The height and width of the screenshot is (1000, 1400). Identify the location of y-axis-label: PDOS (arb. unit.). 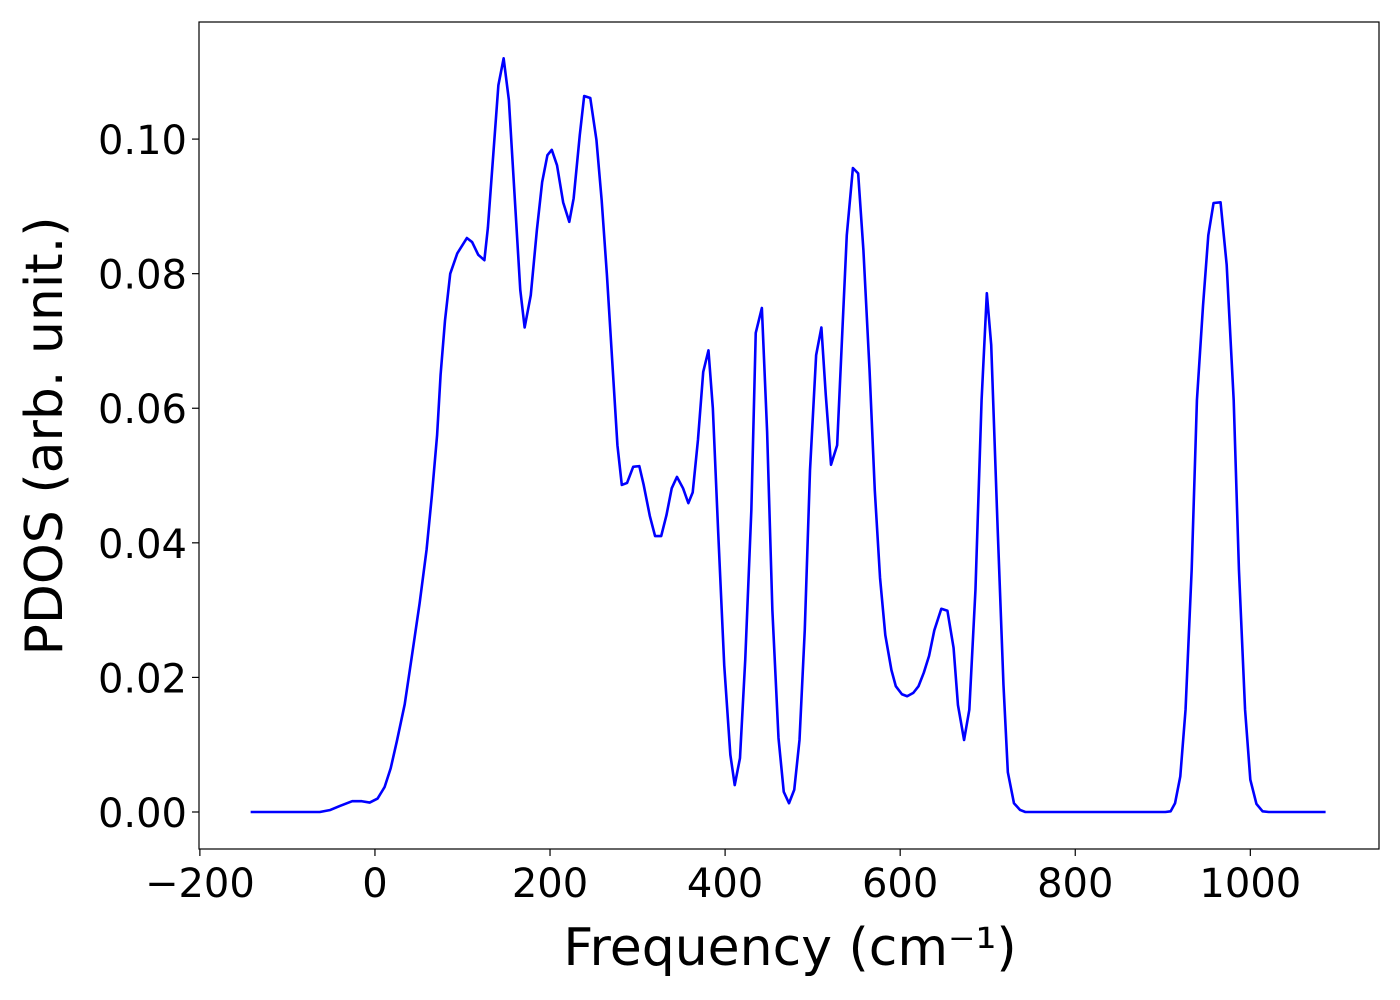
(45, 435).